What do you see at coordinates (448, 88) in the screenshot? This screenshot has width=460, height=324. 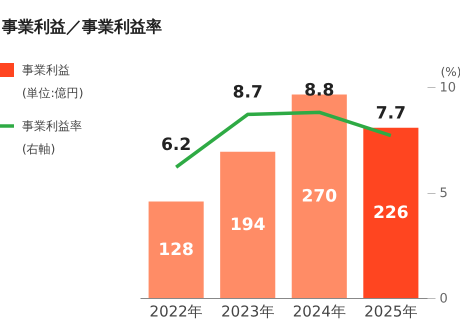 I see `y2-tick-label: 10` at bounding box center [448, 88].